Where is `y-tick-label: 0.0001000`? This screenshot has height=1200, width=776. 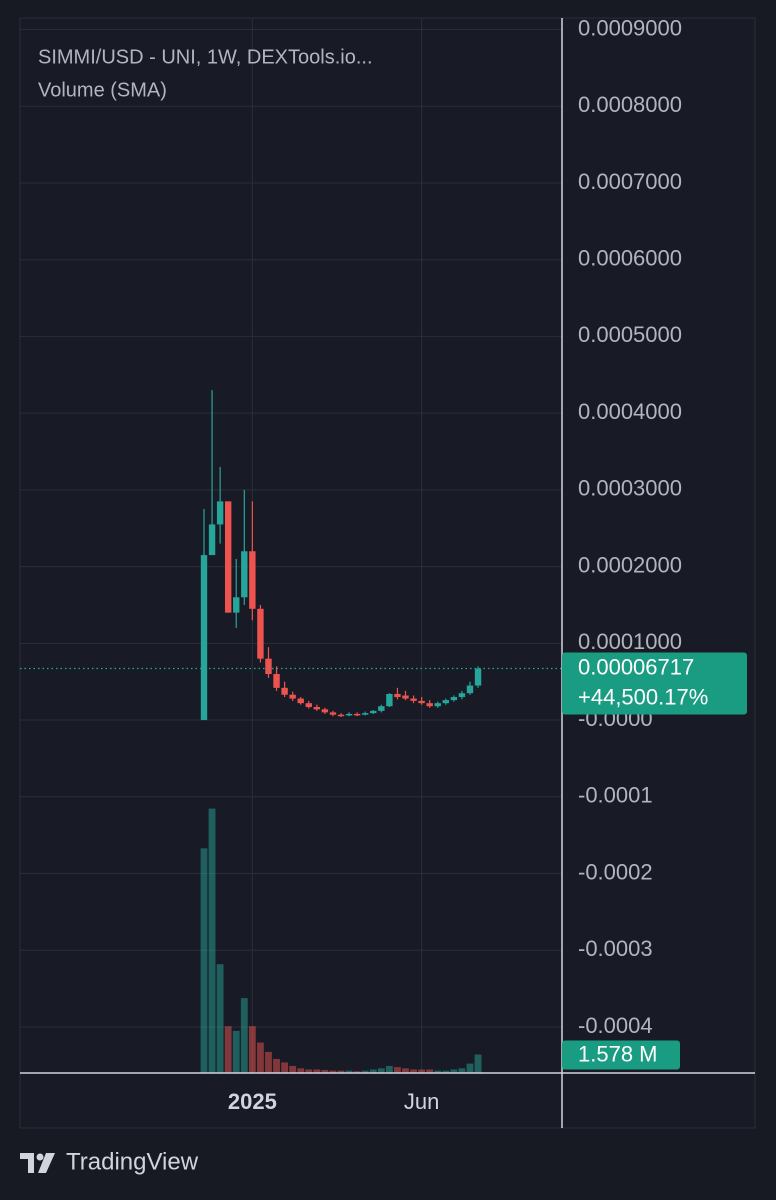 y-tick-label: 0.0001000 is located at coordinates (630, 641).